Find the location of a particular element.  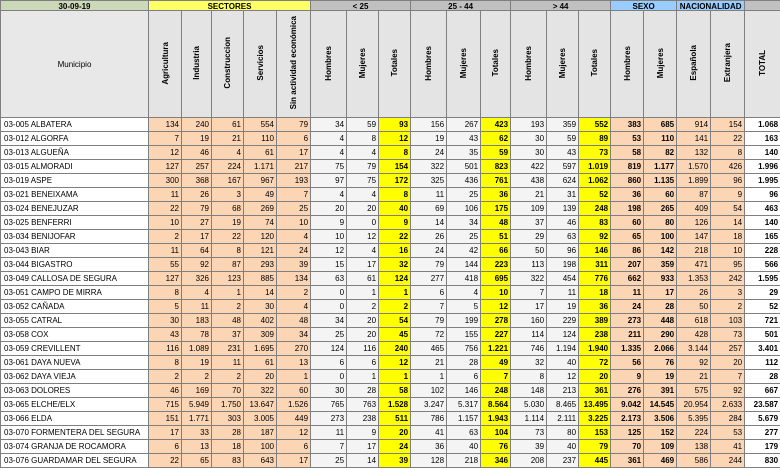

value-cell: 7 is located at coordinates (165, 138).